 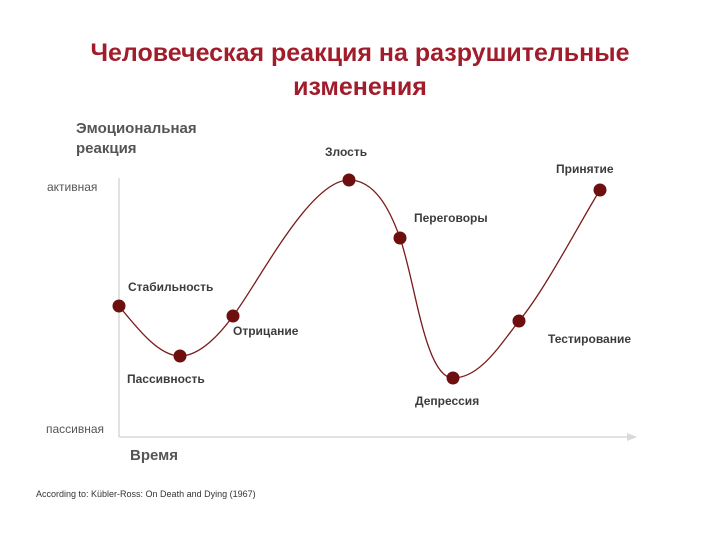 What do you see at coordinates (233, 316) in the screenshot?
I see `marker-denial` at bounding box center [233, 316].